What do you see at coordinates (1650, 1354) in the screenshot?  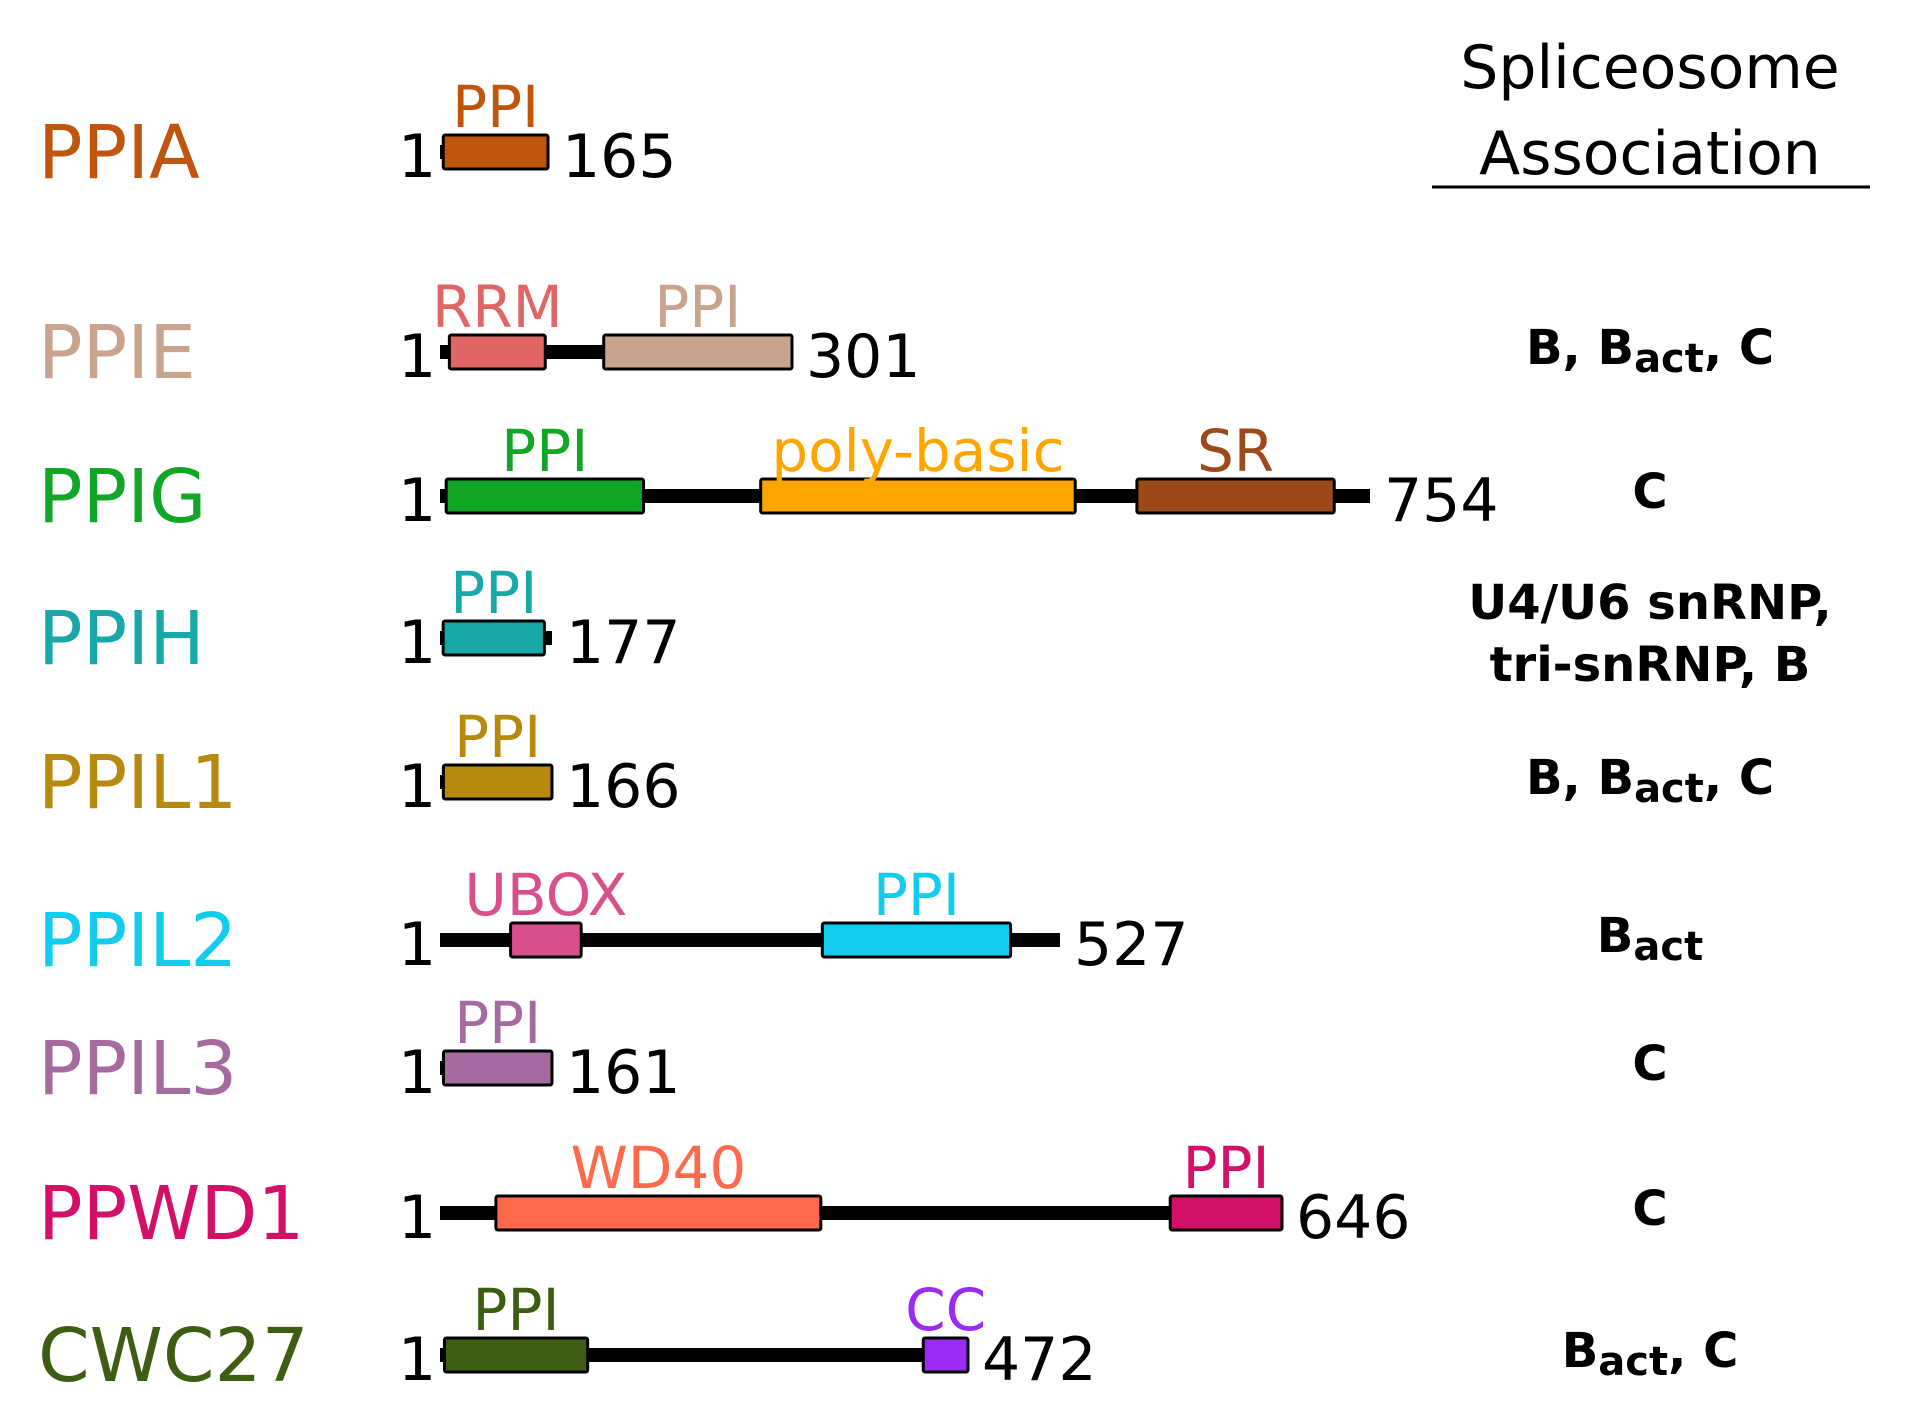 I see `association-text: Bact, C` at bounding box center [1650, 1354].